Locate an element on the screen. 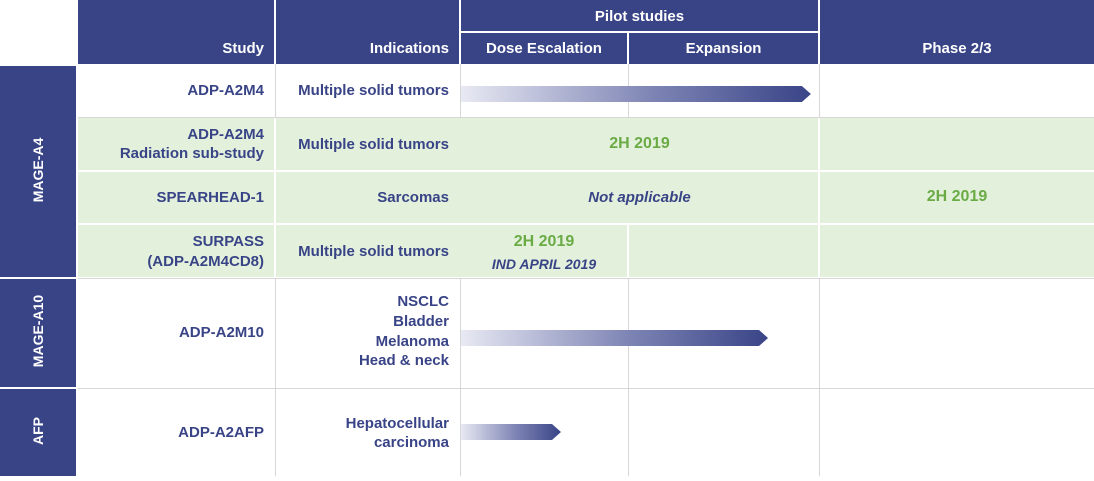  study-name-sub: (ADP-A2M4CD8) is located at coordinates (205, 261).